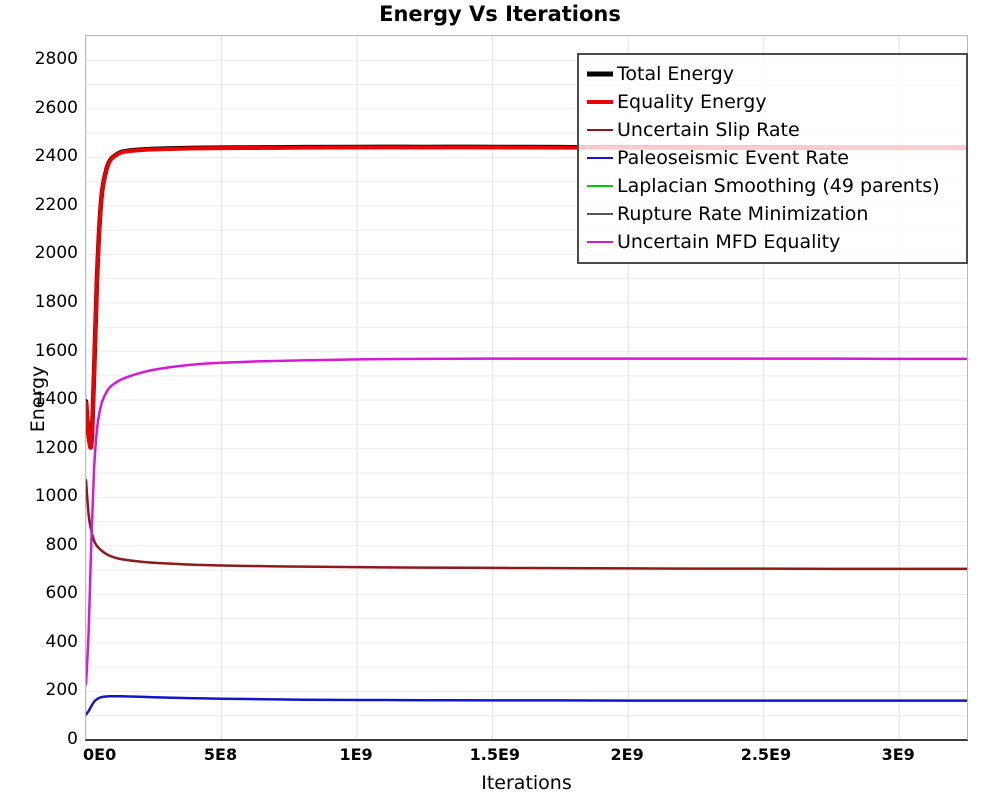  Describe the element at coordinates (772, 102) in the screenshot. I see `legend-entry: Equality Energy` at that location.